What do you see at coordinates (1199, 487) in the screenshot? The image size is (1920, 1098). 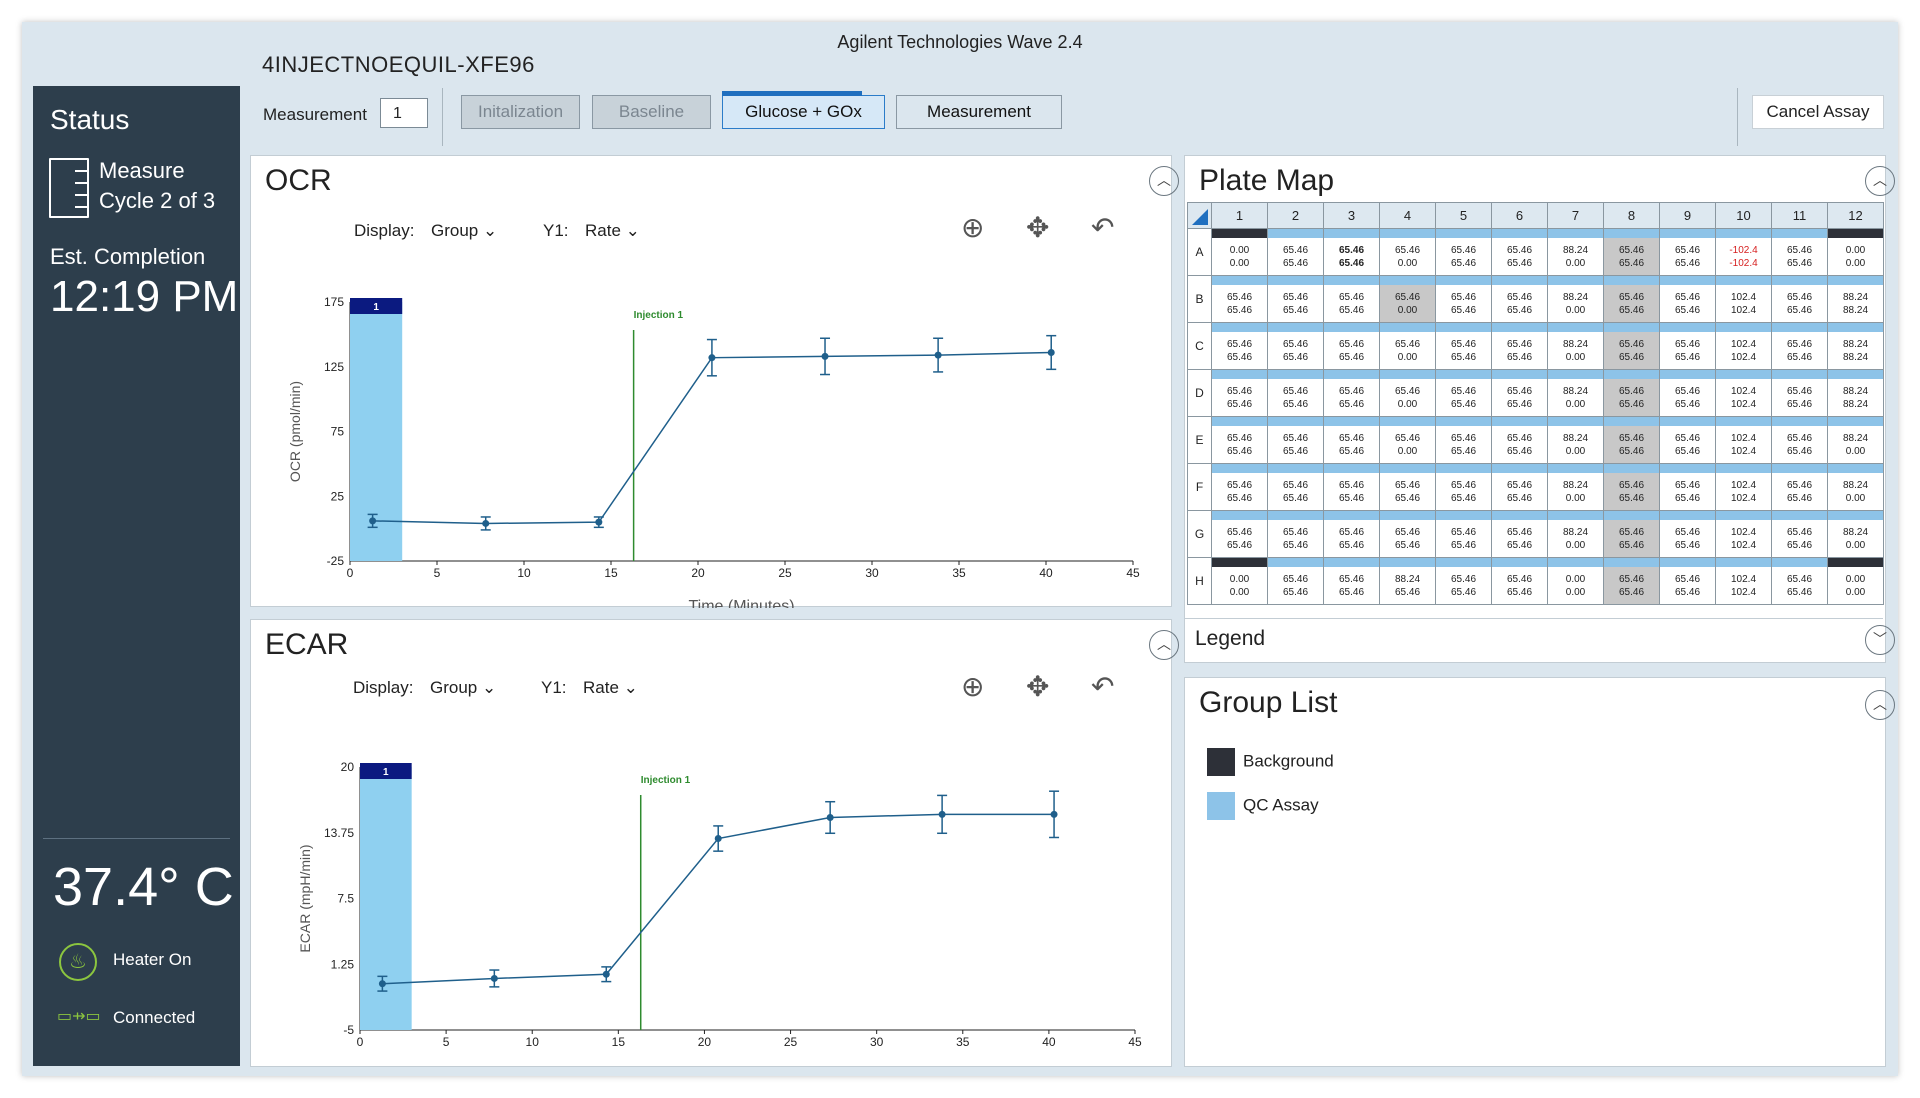 I see `row-header: F` at bounding box center [1199, 487].